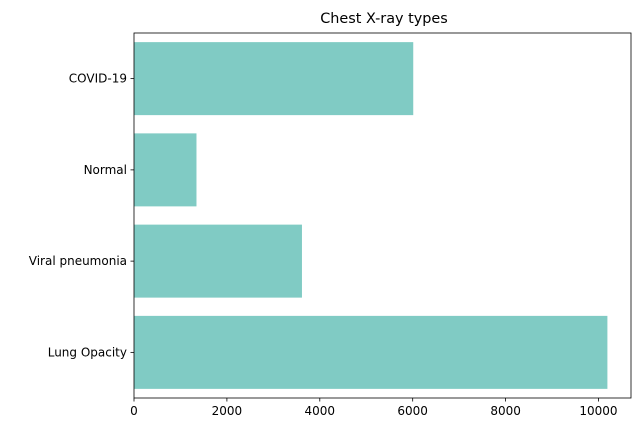 The height and width of the screenshot is (435, 639). I want to click on bar-lung-opacity, so click(371, 352).